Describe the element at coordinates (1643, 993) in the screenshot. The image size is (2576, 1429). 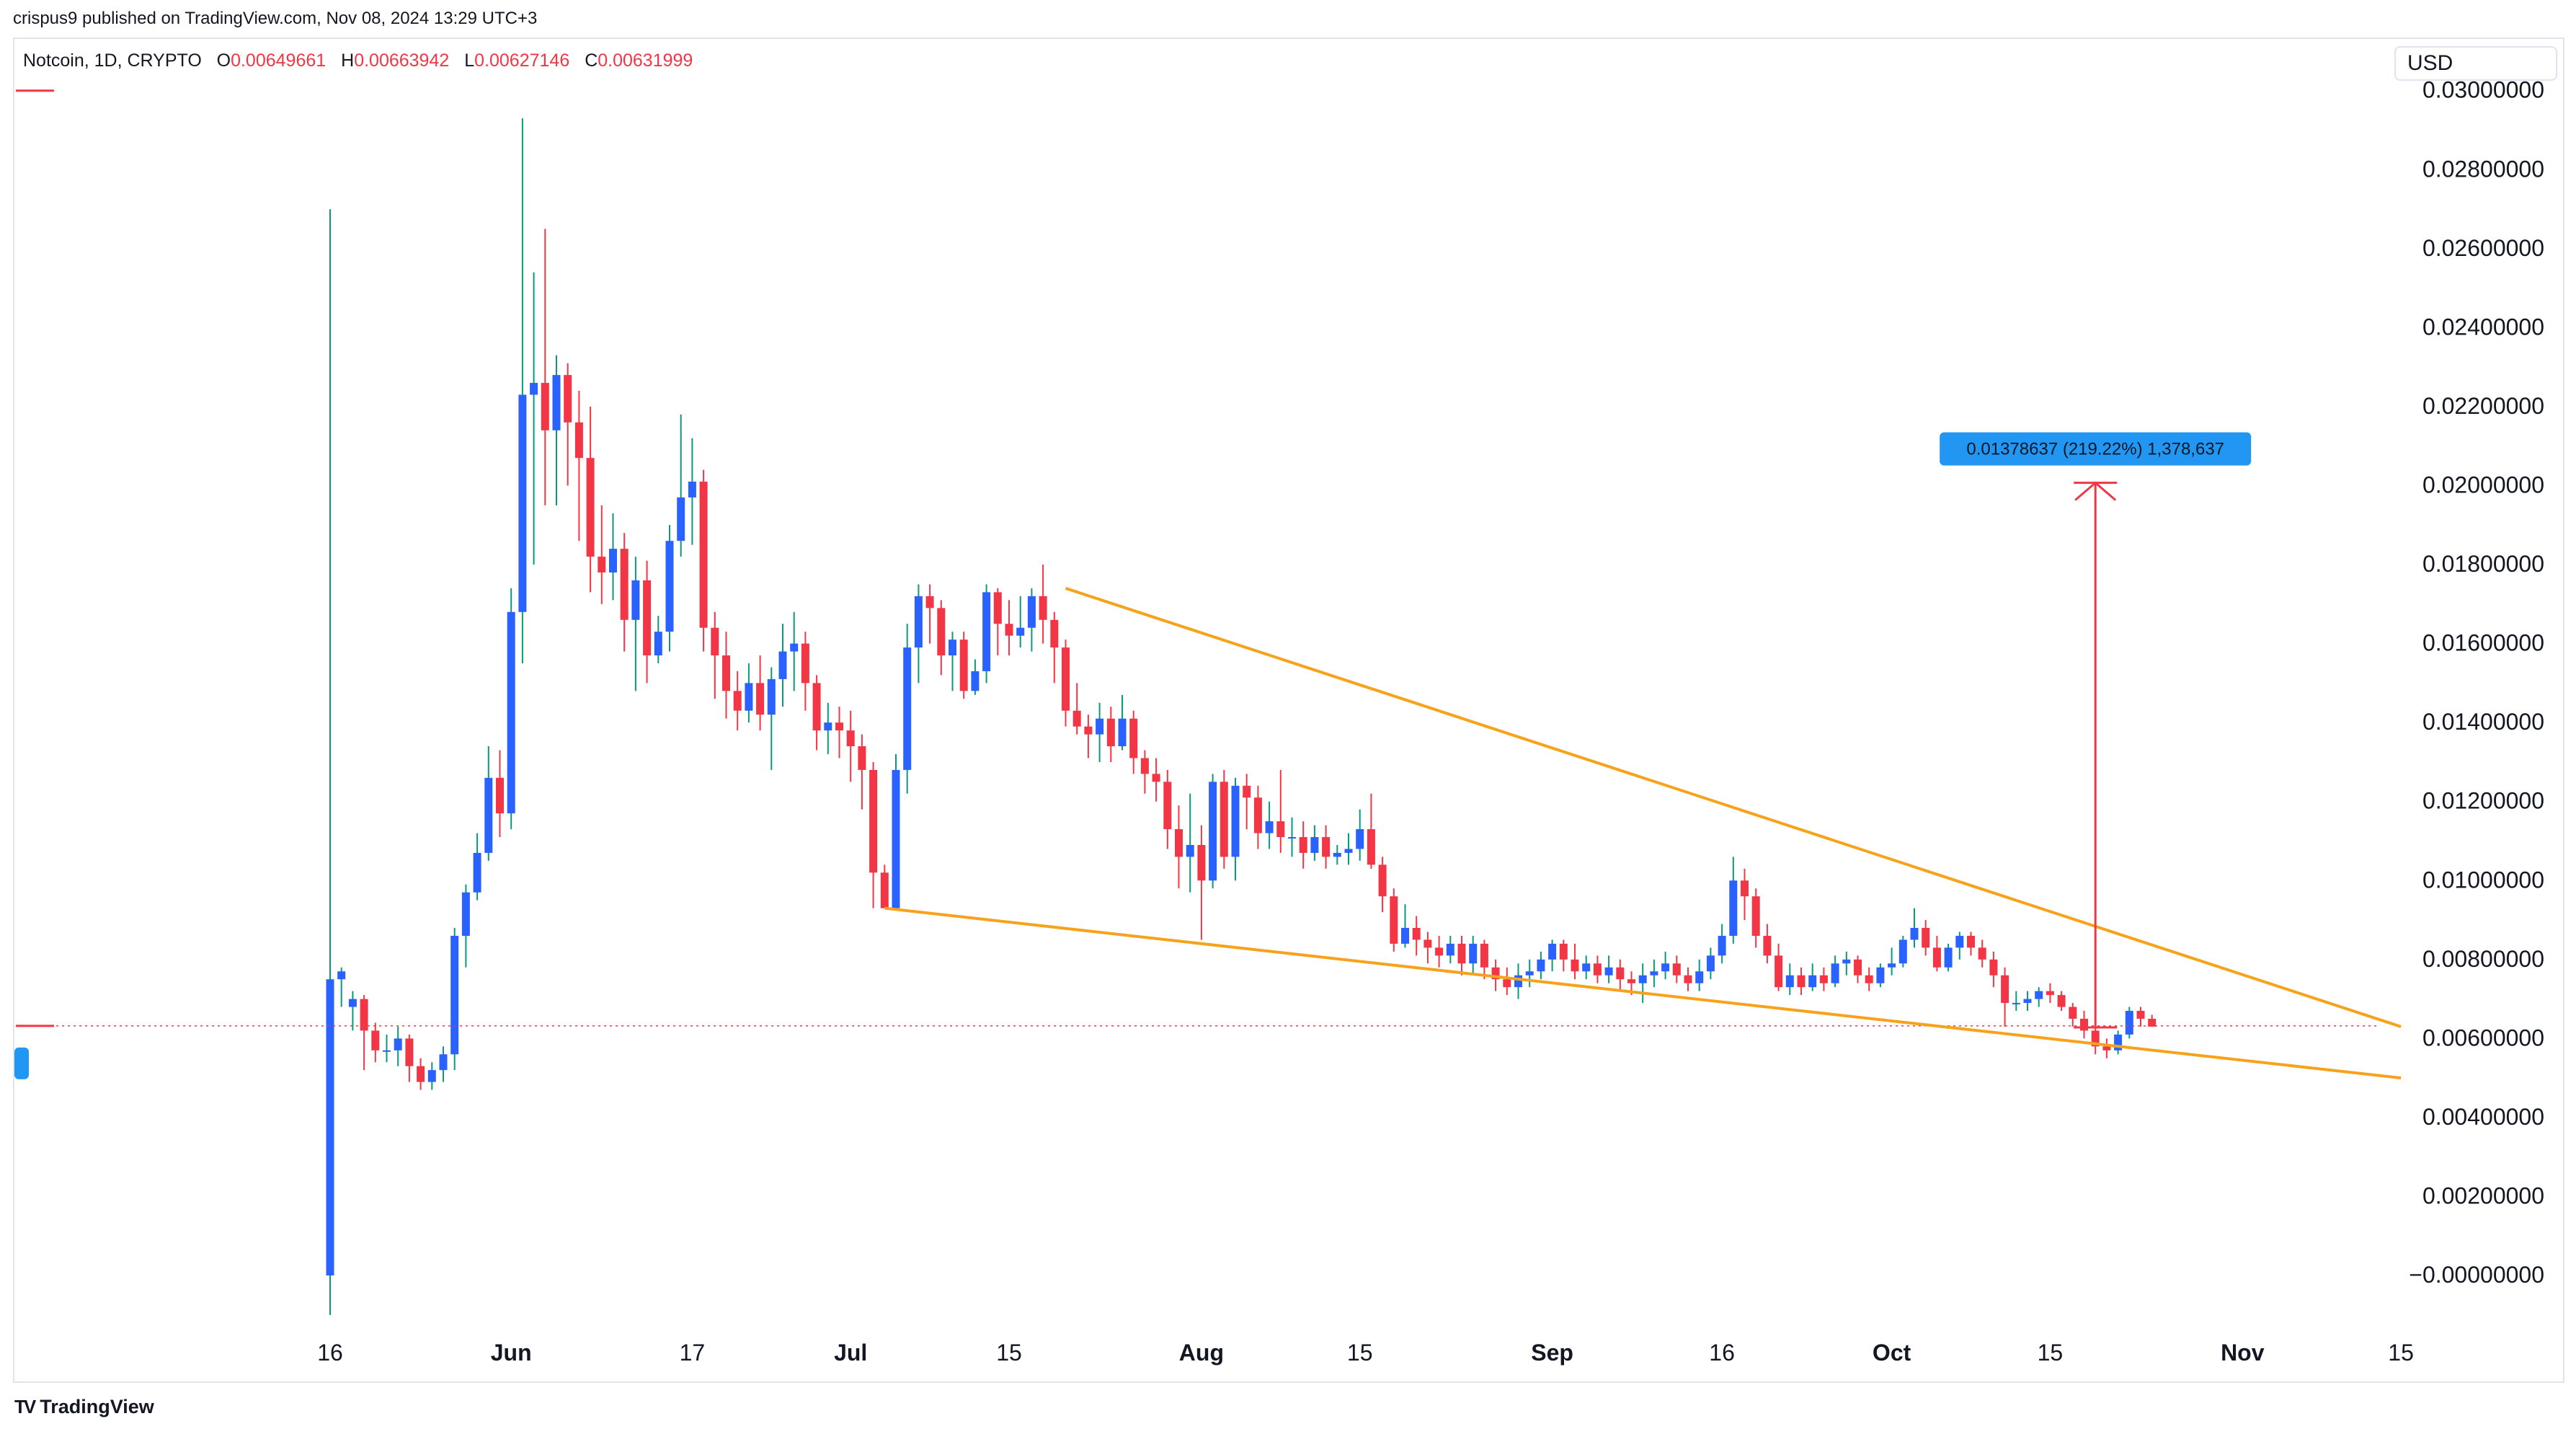
I see `trendline-lower` at that location.